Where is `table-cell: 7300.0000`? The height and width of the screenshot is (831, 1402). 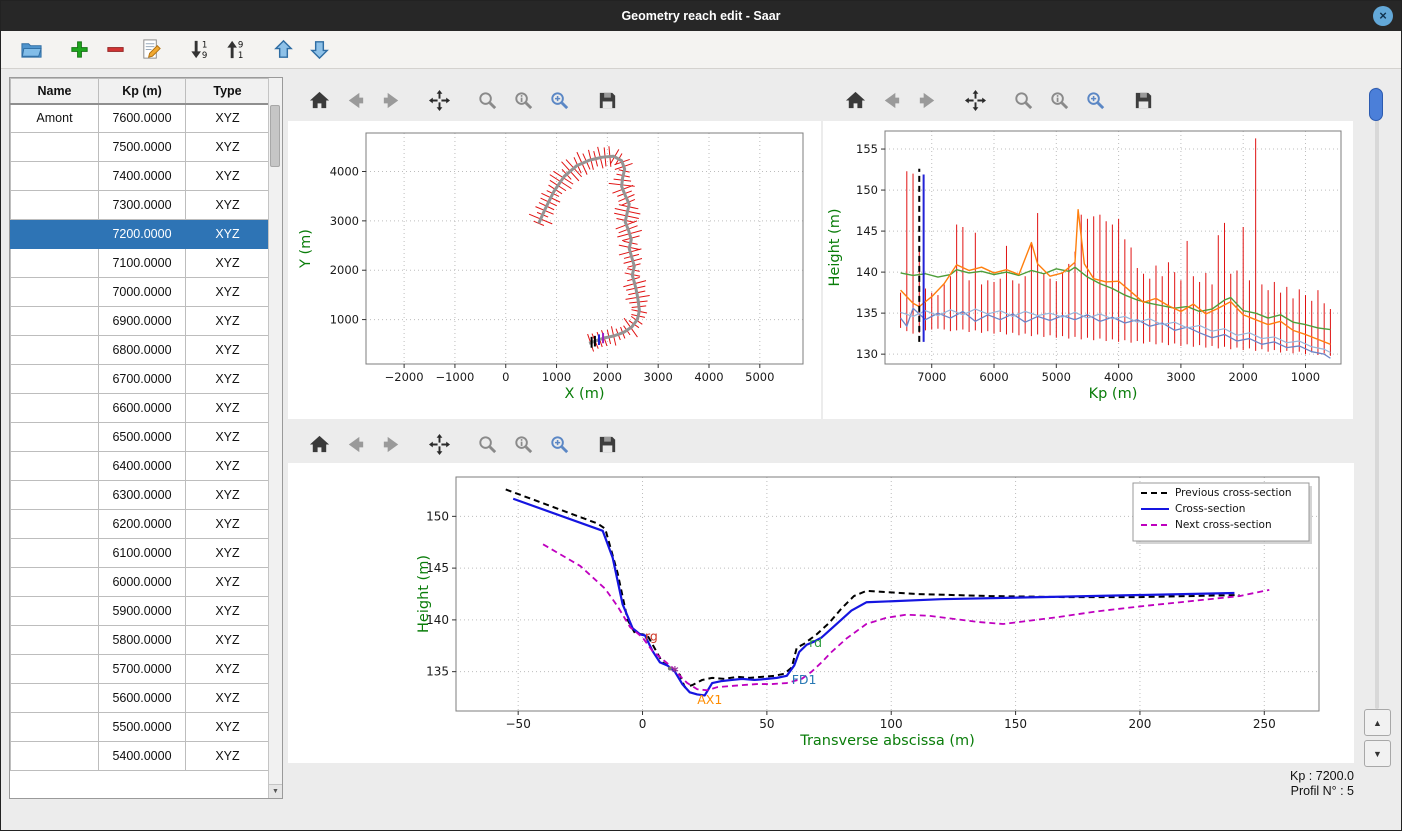
table-cell: 7300.0000 is located at coordinates (142, 205).